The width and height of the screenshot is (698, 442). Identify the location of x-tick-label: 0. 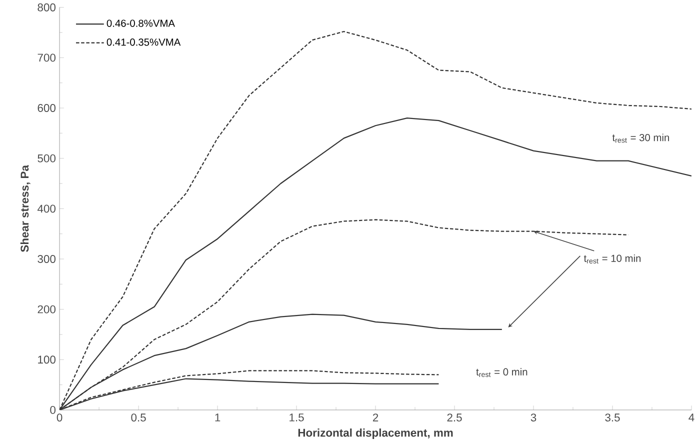
(59, 417).